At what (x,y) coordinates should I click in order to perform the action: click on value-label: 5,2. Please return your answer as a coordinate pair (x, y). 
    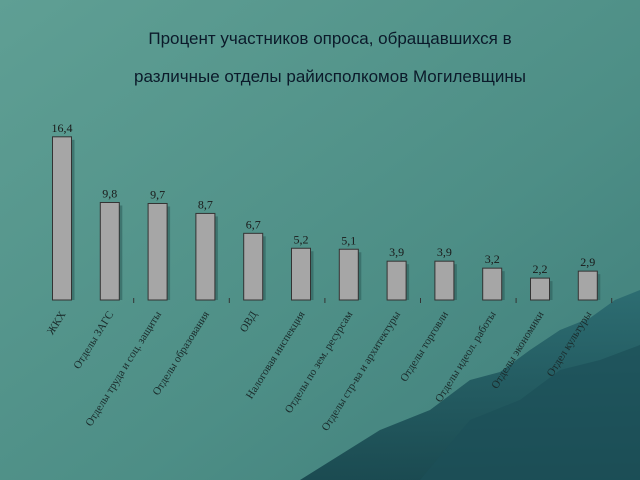
    Looking at the image, I should click on (301, 239).